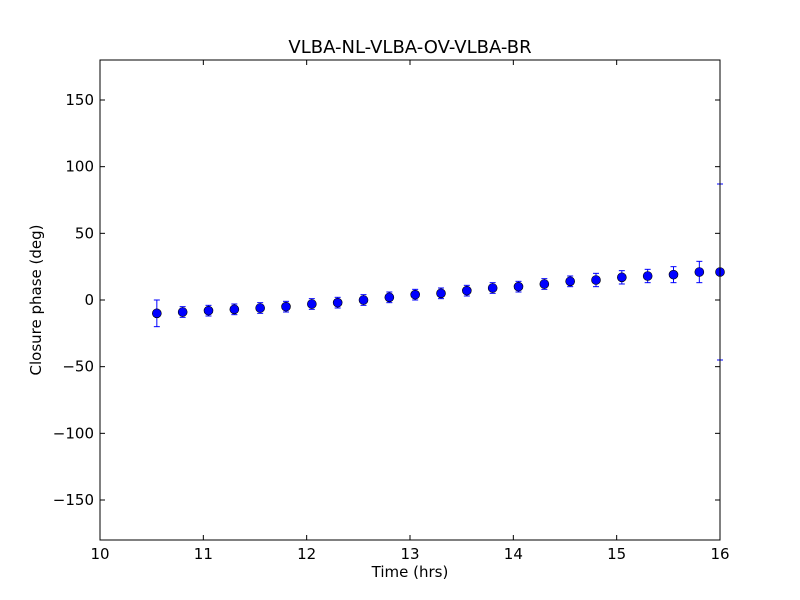 This screenshot has width=800, height=600. I want to click on x-tick-label: 13, so click(409, 554).